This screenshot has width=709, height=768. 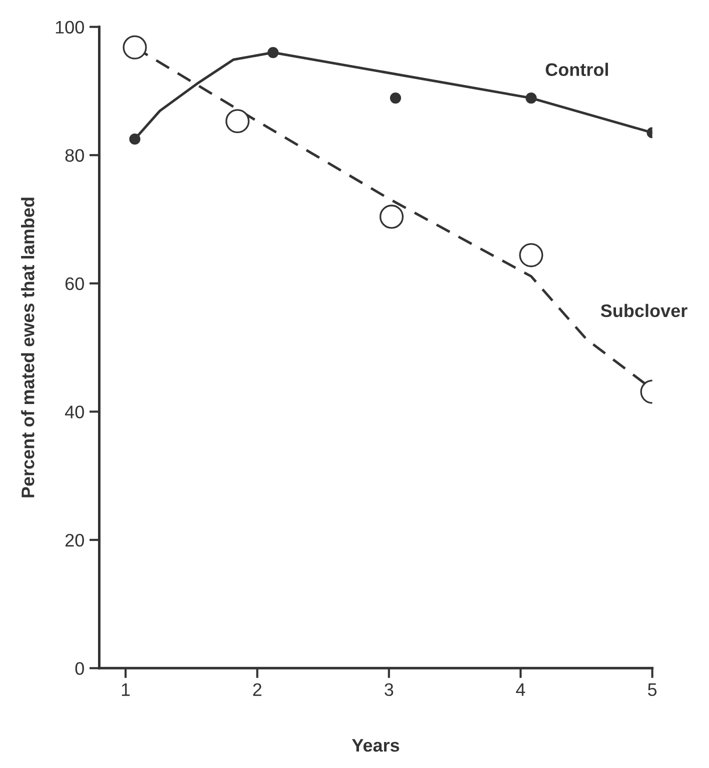 What do you see at coordinates (257, 689) in the screenshot?
I see `x-tick-label: 2` at bounding box center [257, 689].